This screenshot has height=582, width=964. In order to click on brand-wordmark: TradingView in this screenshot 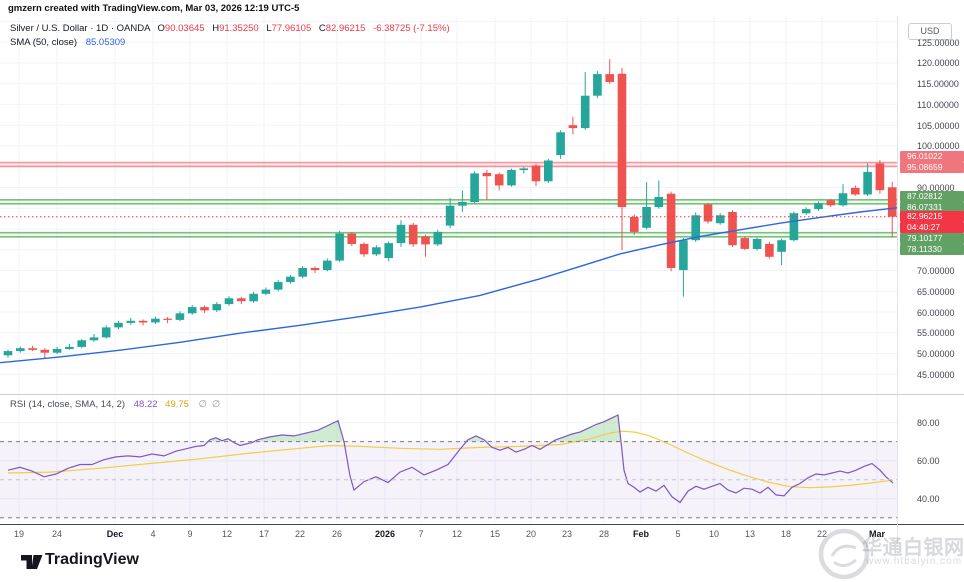, I will do `click(92, 559)`.